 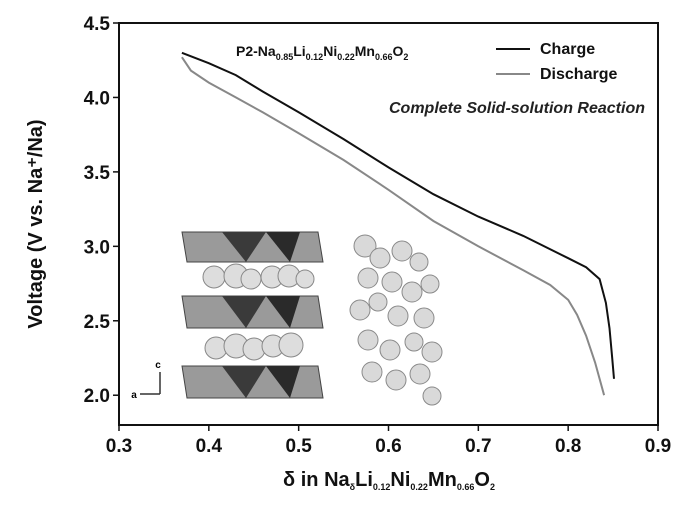 What do you see at coordinates (567, 49) in the screenshot?
I see `legend-label-charge: Charge` at bounding box center [567, 49].